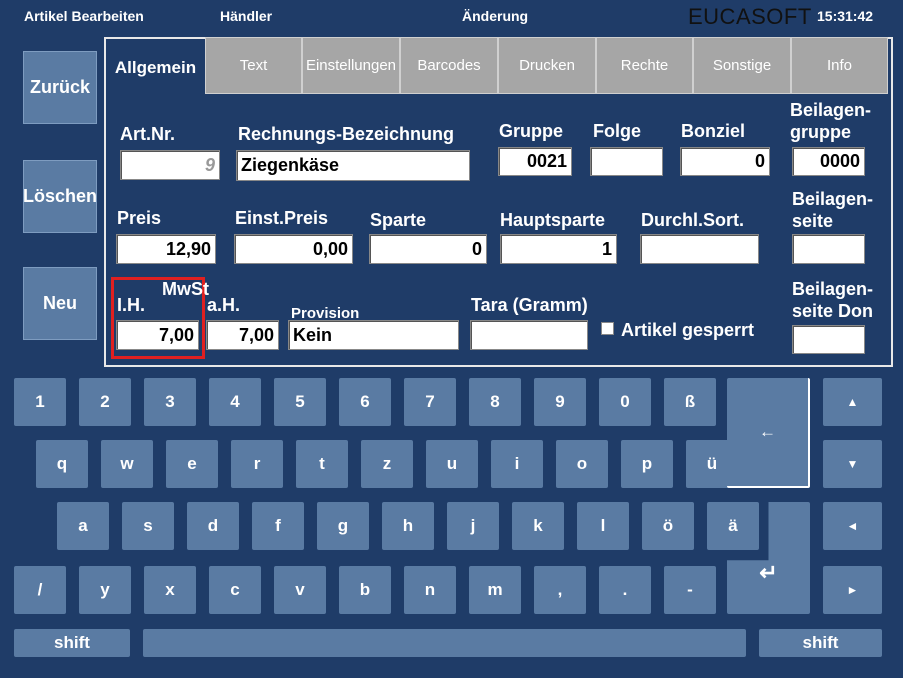 Image resolution: width=903 pixels, height=678 pixels. Describe the element at coordinates (813, 221) in the screenshot. I see `field-label: seite` at that location.